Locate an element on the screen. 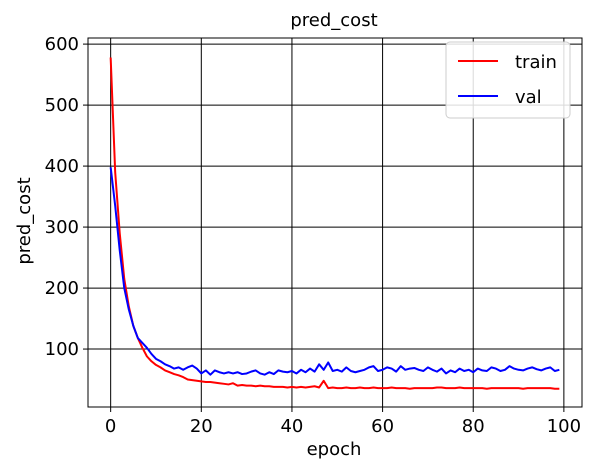 This screenshot has width=595, height=469. legend: train val is located at coordinates (508, 80).